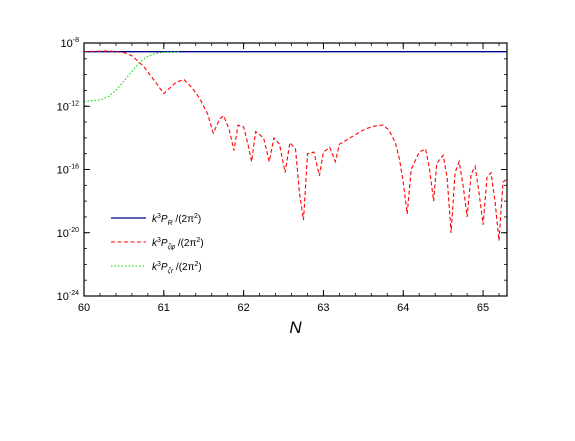 The width and height of the screenshot is (575, 441). I want to click on x-tick-label: 62, so click(243, 308).